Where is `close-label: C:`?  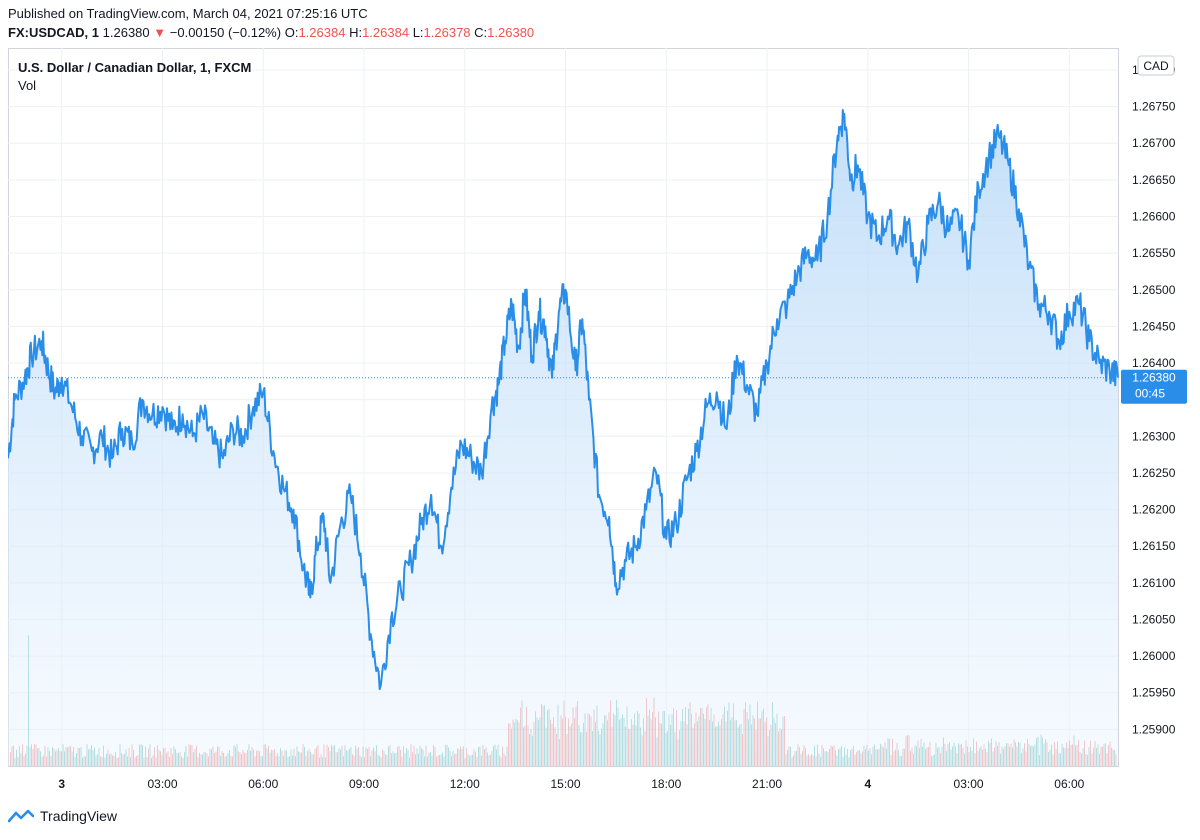 close-label: C: is located at coordinates (481, 32).